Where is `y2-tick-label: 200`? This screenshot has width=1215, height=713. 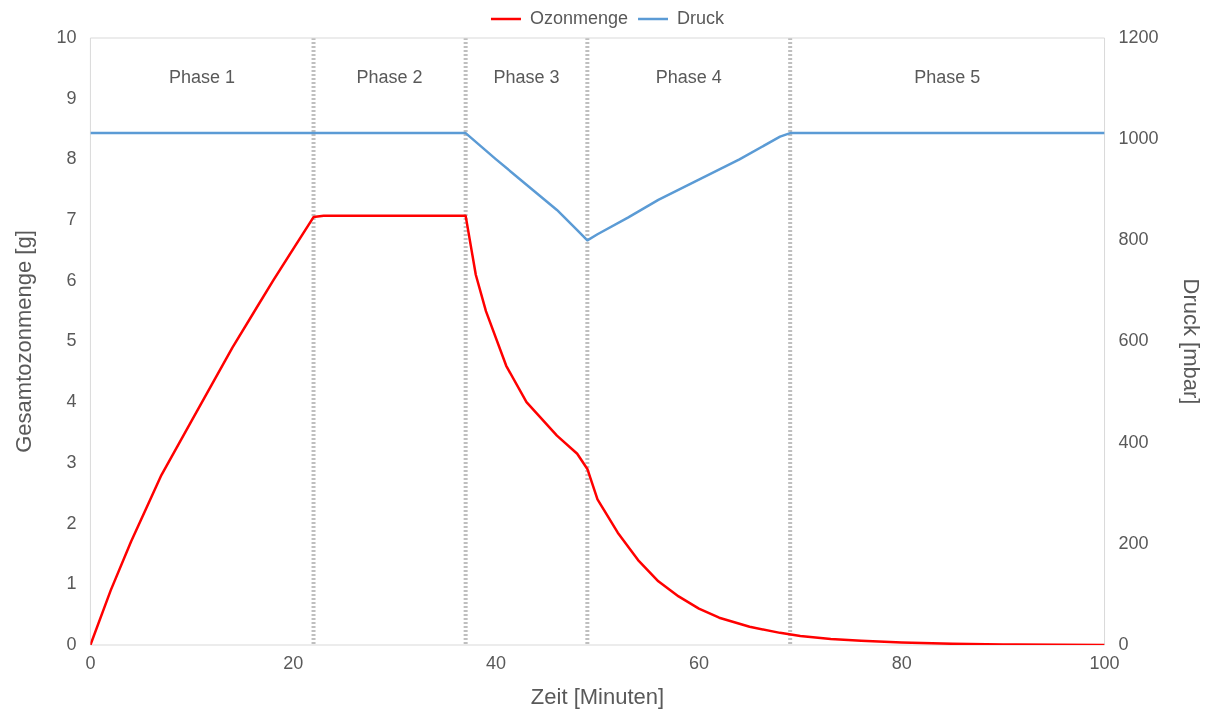 y2-tick-label: 200 is located at coordinates (1133, 542).